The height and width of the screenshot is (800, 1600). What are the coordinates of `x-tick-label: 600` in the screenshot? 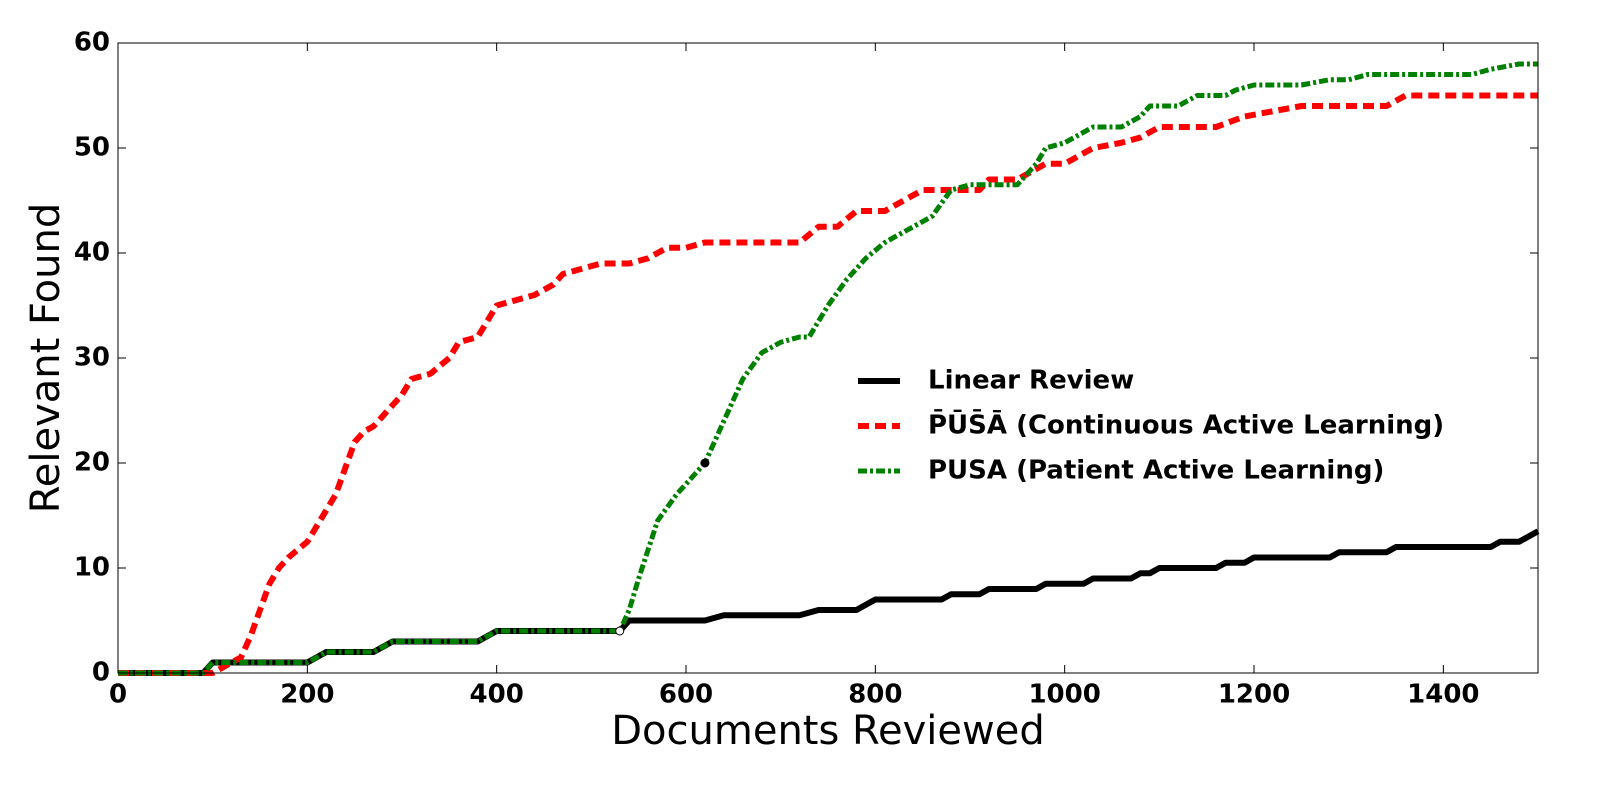 It's located at (686, 695).